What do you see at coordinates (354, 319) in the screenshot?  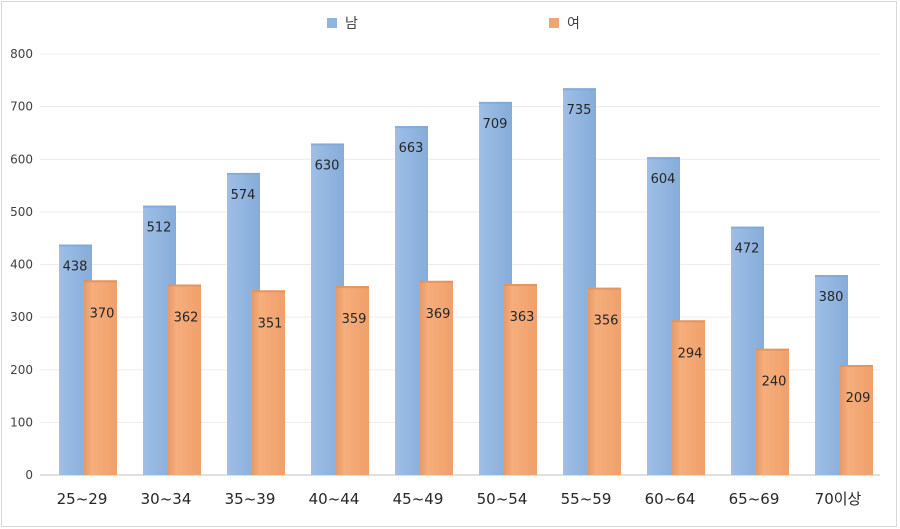 I see `data-label-female: 359` at bounding box center [354, 319].